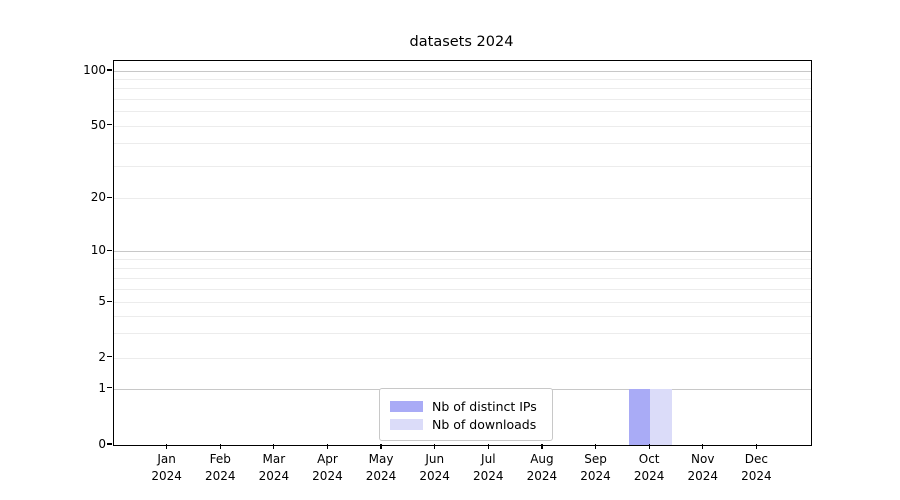 The image size is (900, 500). I want to click on x-tick-label-nov: Nov 2024, so click(703, 468).